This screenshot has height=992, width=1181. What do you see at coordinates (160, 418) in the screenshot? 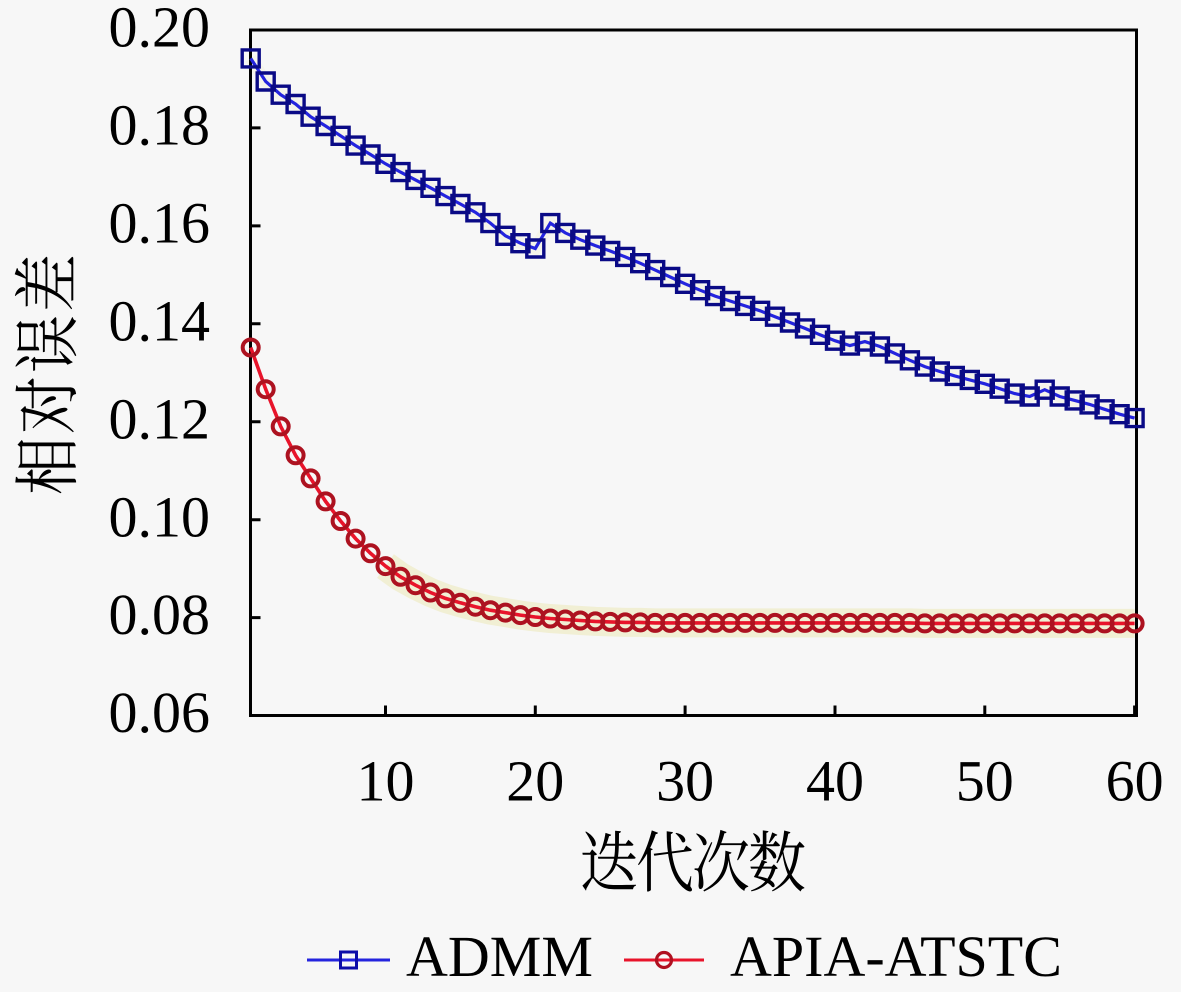
I see `svg-text: 0.12` at bounding box center [160, 418].